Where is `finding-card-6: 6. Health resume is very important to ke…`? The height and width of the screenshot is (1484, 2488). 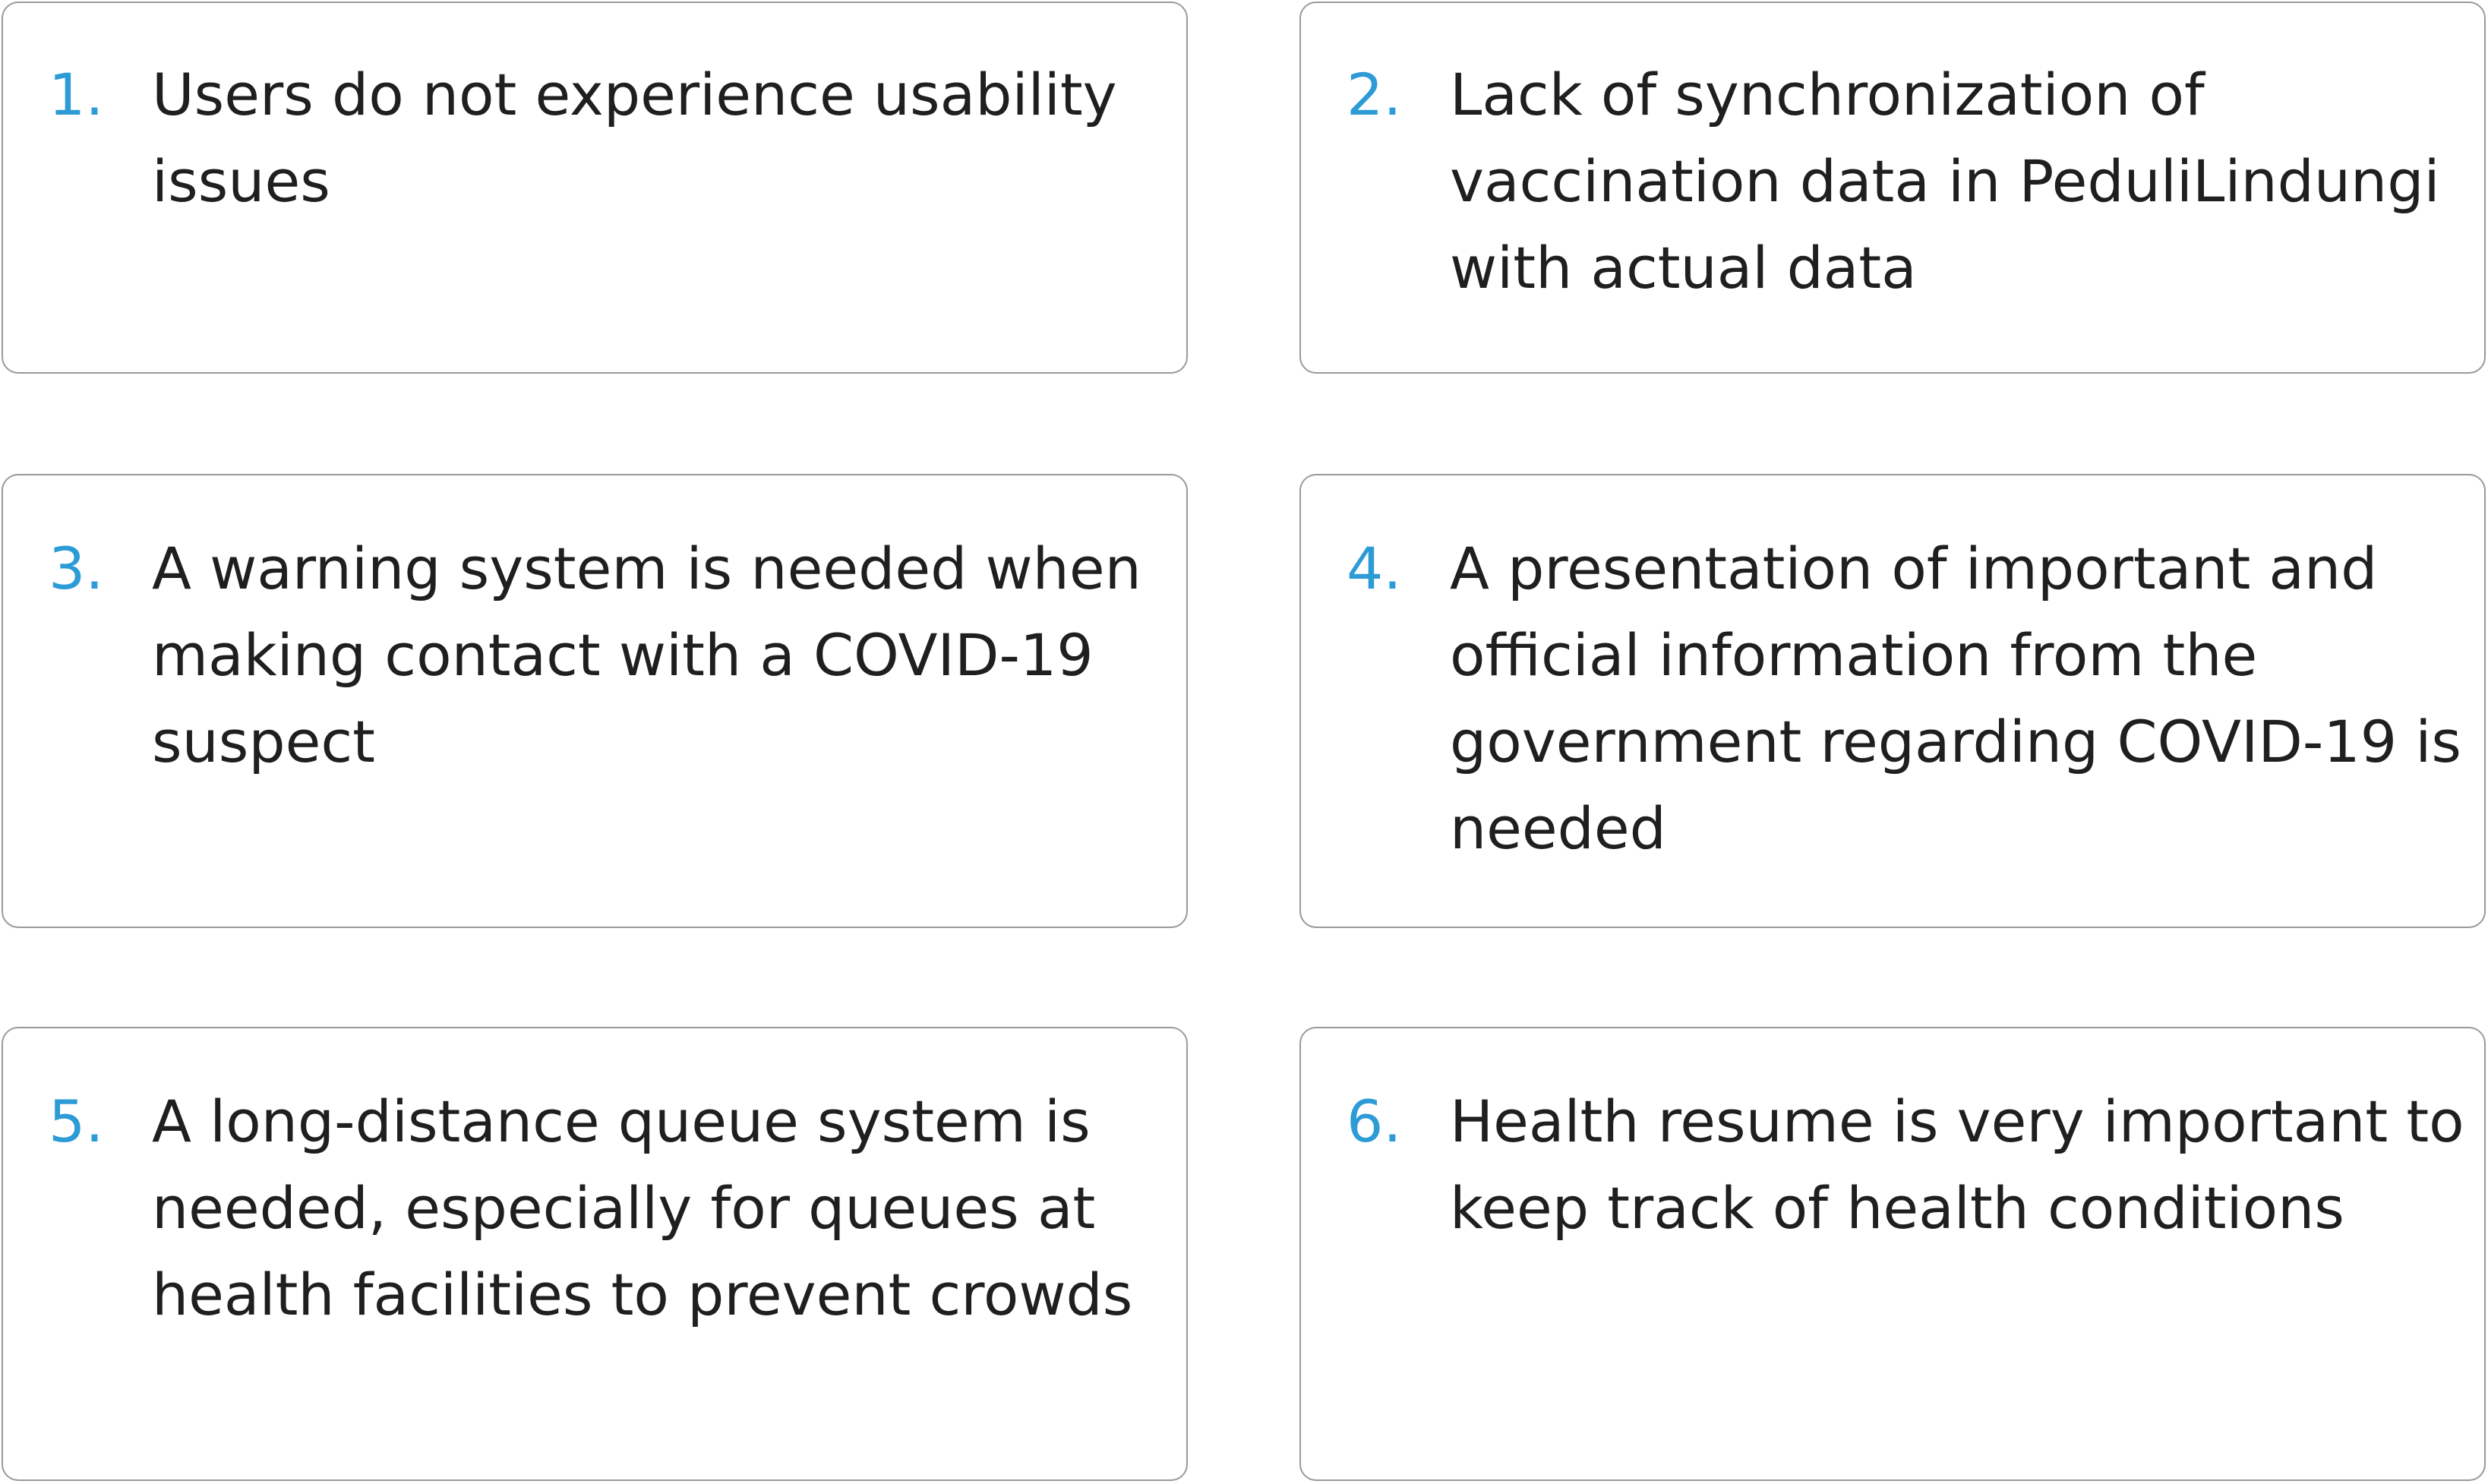
finding-card-6: 6. Health resume is very important to ke… is located at coordinates (1892, 1254).